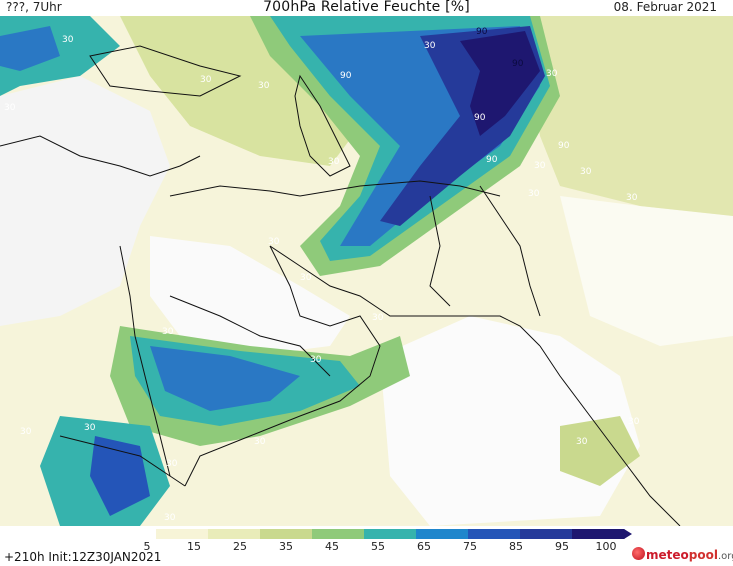  What do you see at coordinates (165, 71) in the screenshot?
I see `coastline-black-sea` at bounding box center [165, 71].